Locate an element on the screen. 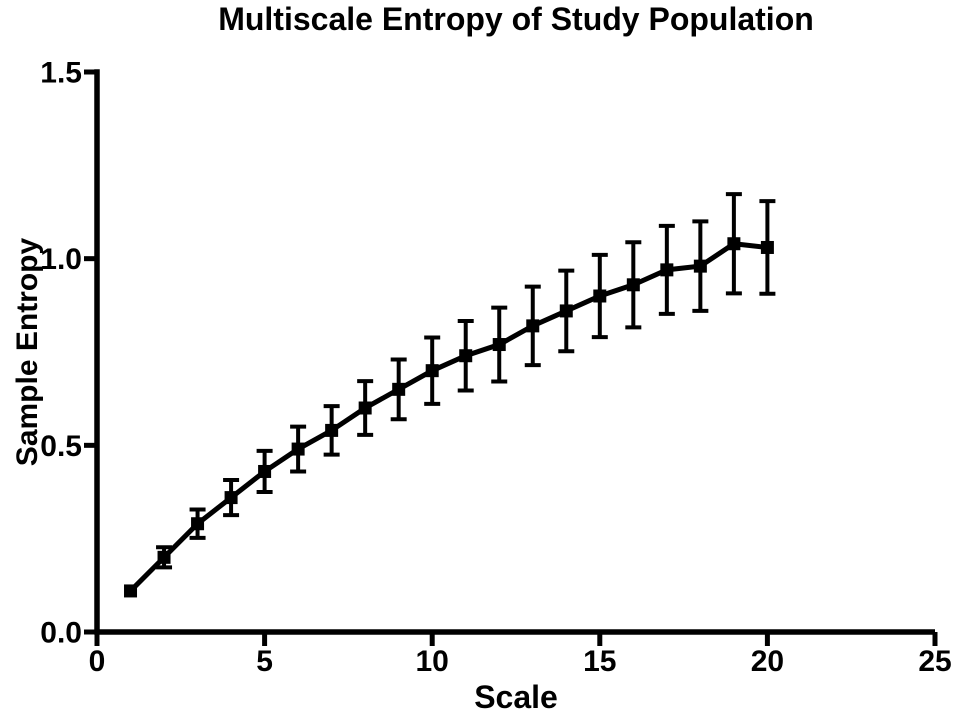  x-tick-label: 5 is located at coordinates (264, 661).